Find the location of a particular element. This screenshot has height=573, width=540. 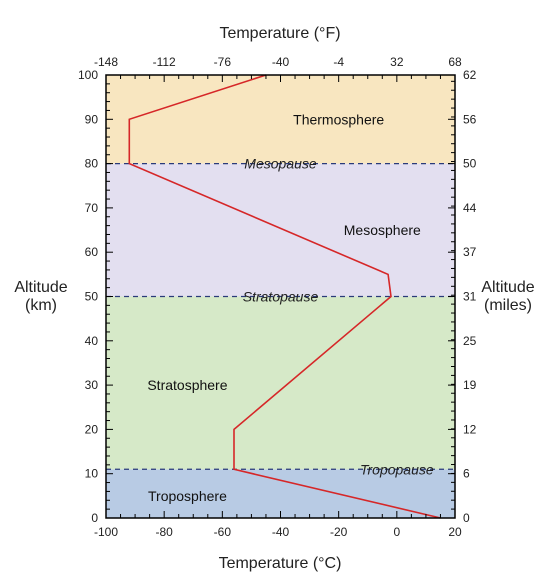

left-axis-title-line1: Altitude is located at coordinates (40, 287).